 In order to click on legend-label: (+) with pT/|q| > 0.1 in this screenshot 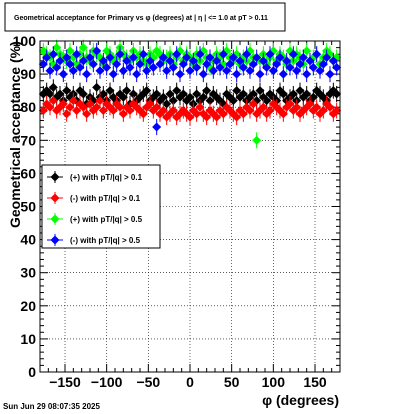, I will do `click(106, 177)`.